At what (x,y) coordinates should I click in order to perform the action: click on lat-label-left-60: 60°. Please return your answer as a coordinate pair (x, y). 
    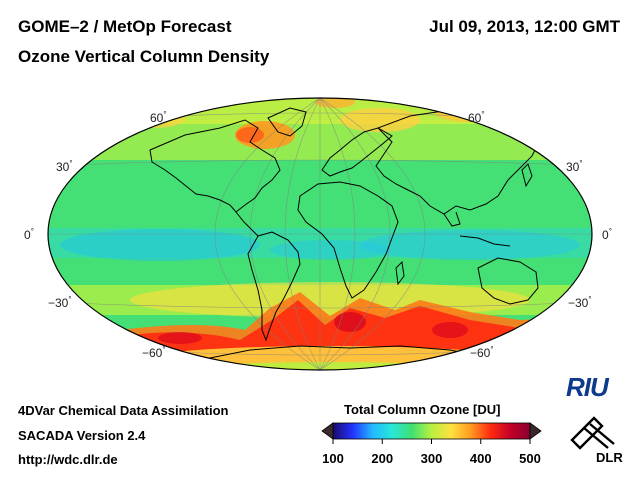
    Looking at the image, I should click on (158, 117).